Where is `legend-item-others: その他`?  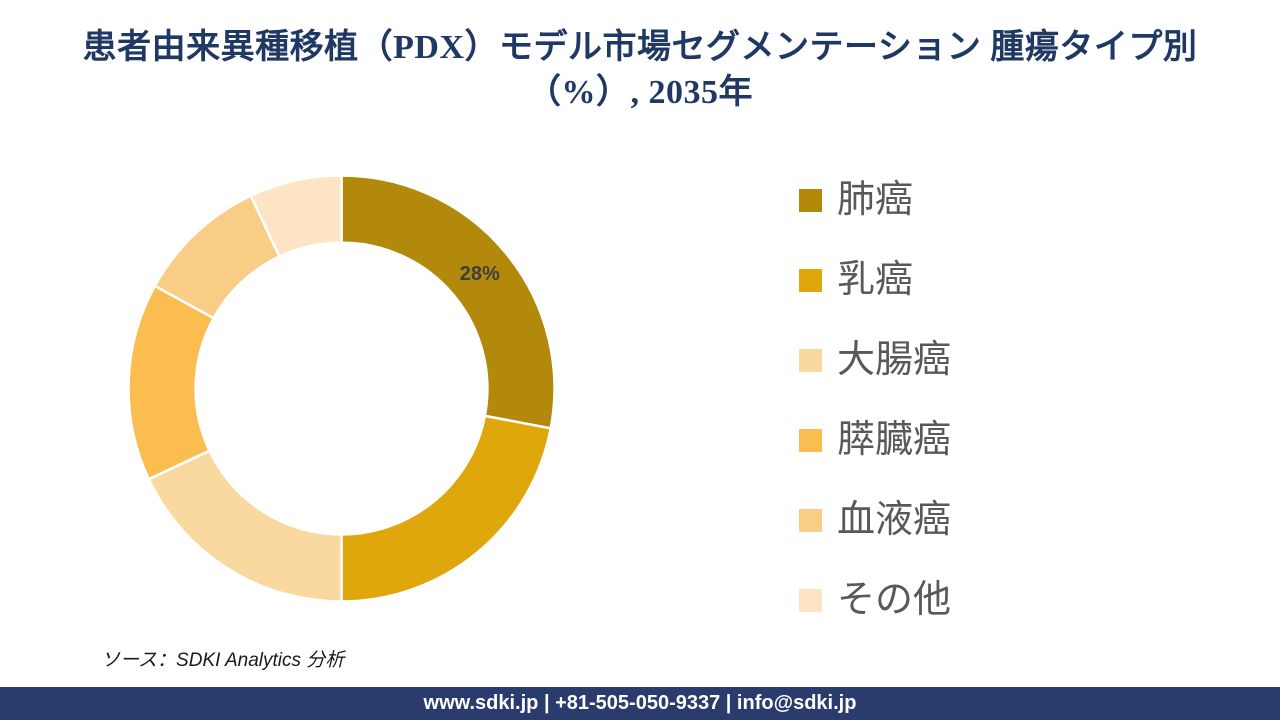 legend-item-others: その他 is located at coordinates (875, 600).